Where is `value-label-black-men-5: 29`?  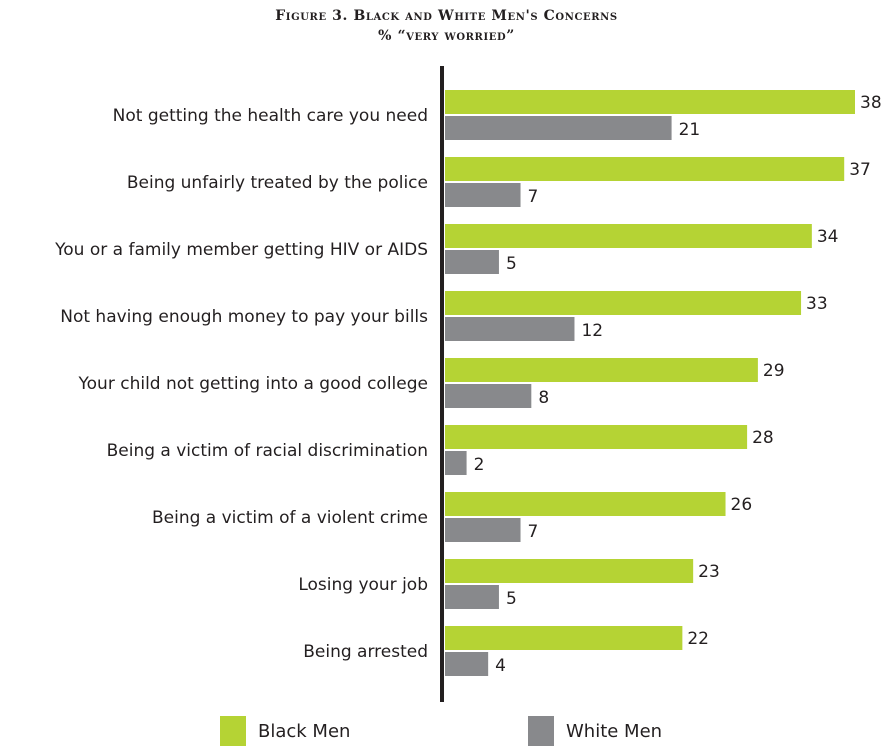 value-label-black-men-5: 29 is located at coordinates (774, 371).